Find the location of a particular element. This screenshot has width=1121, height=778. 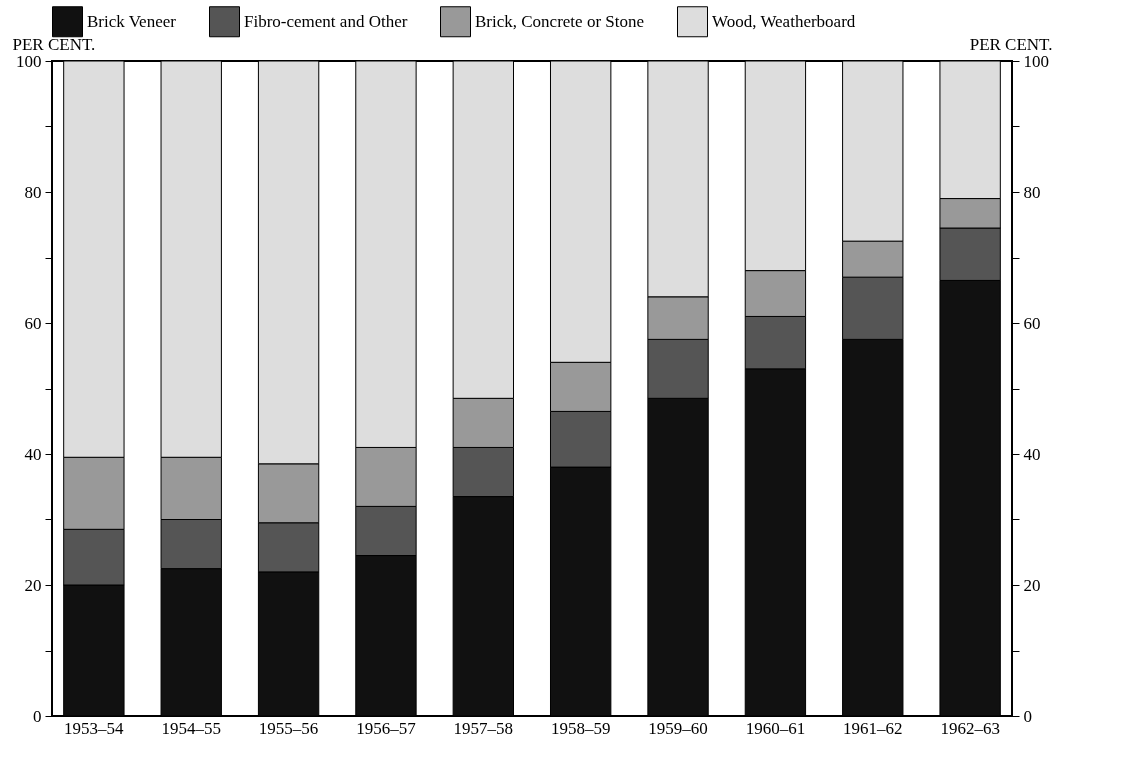

x-tick-label: 1955–56 is located at coordinates (288, 728).